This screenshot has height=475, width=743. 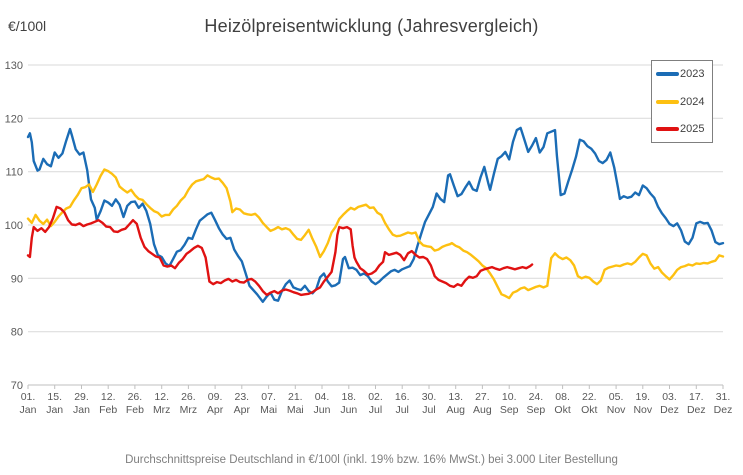 What do you see at coordinates (241, 397) in the screenshot?
I see `x-tick-label: 23.` at bounding box center [241, 397].